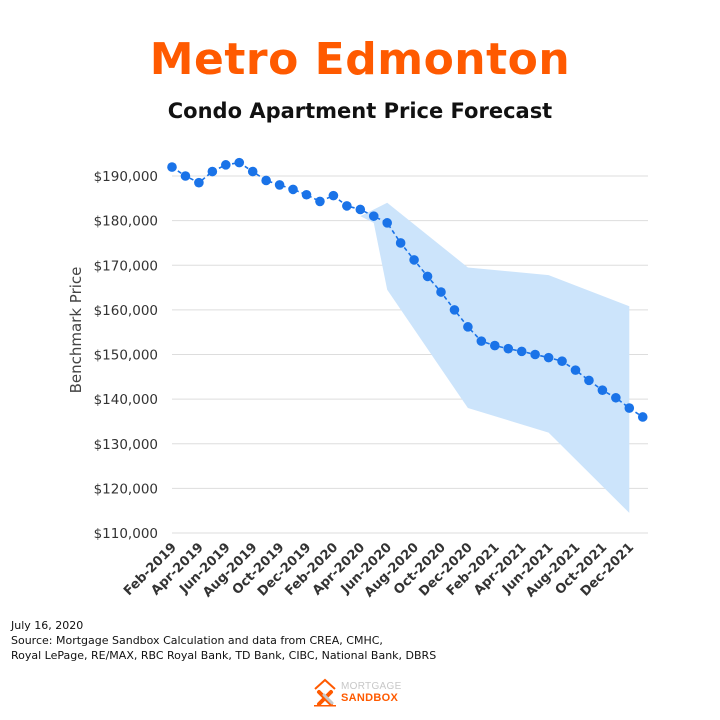 Image resolution: width=720 pixels, height=720 pixels. I want to click on y-tick-label: $150,000, so click(126, 356).